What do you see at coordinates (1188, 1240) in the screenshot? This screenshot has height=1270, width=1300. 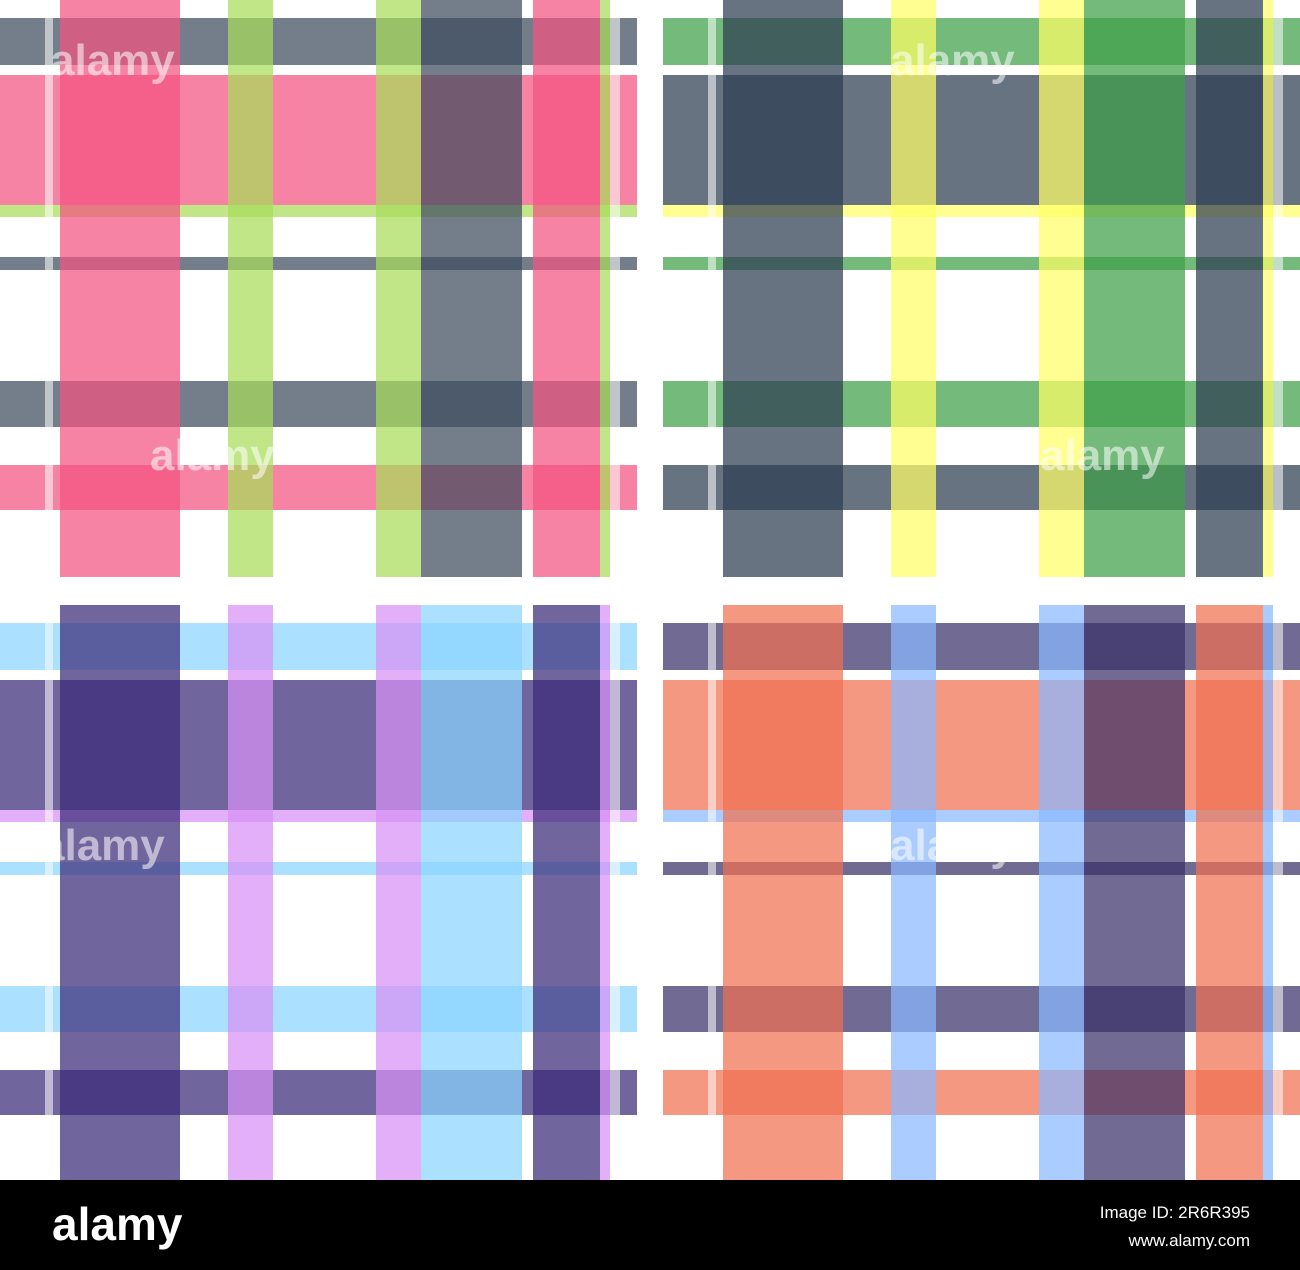 I see `site-url: www.alamy.com` at bounding box center [1188, 1240].